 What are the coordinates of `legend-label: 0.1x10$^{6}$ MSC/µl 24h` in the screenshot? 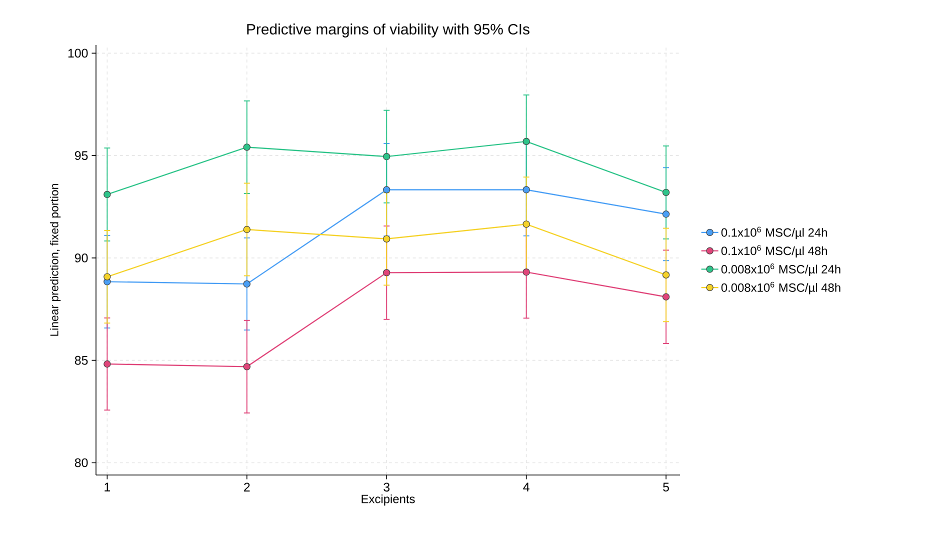 It's located at (774, 233).